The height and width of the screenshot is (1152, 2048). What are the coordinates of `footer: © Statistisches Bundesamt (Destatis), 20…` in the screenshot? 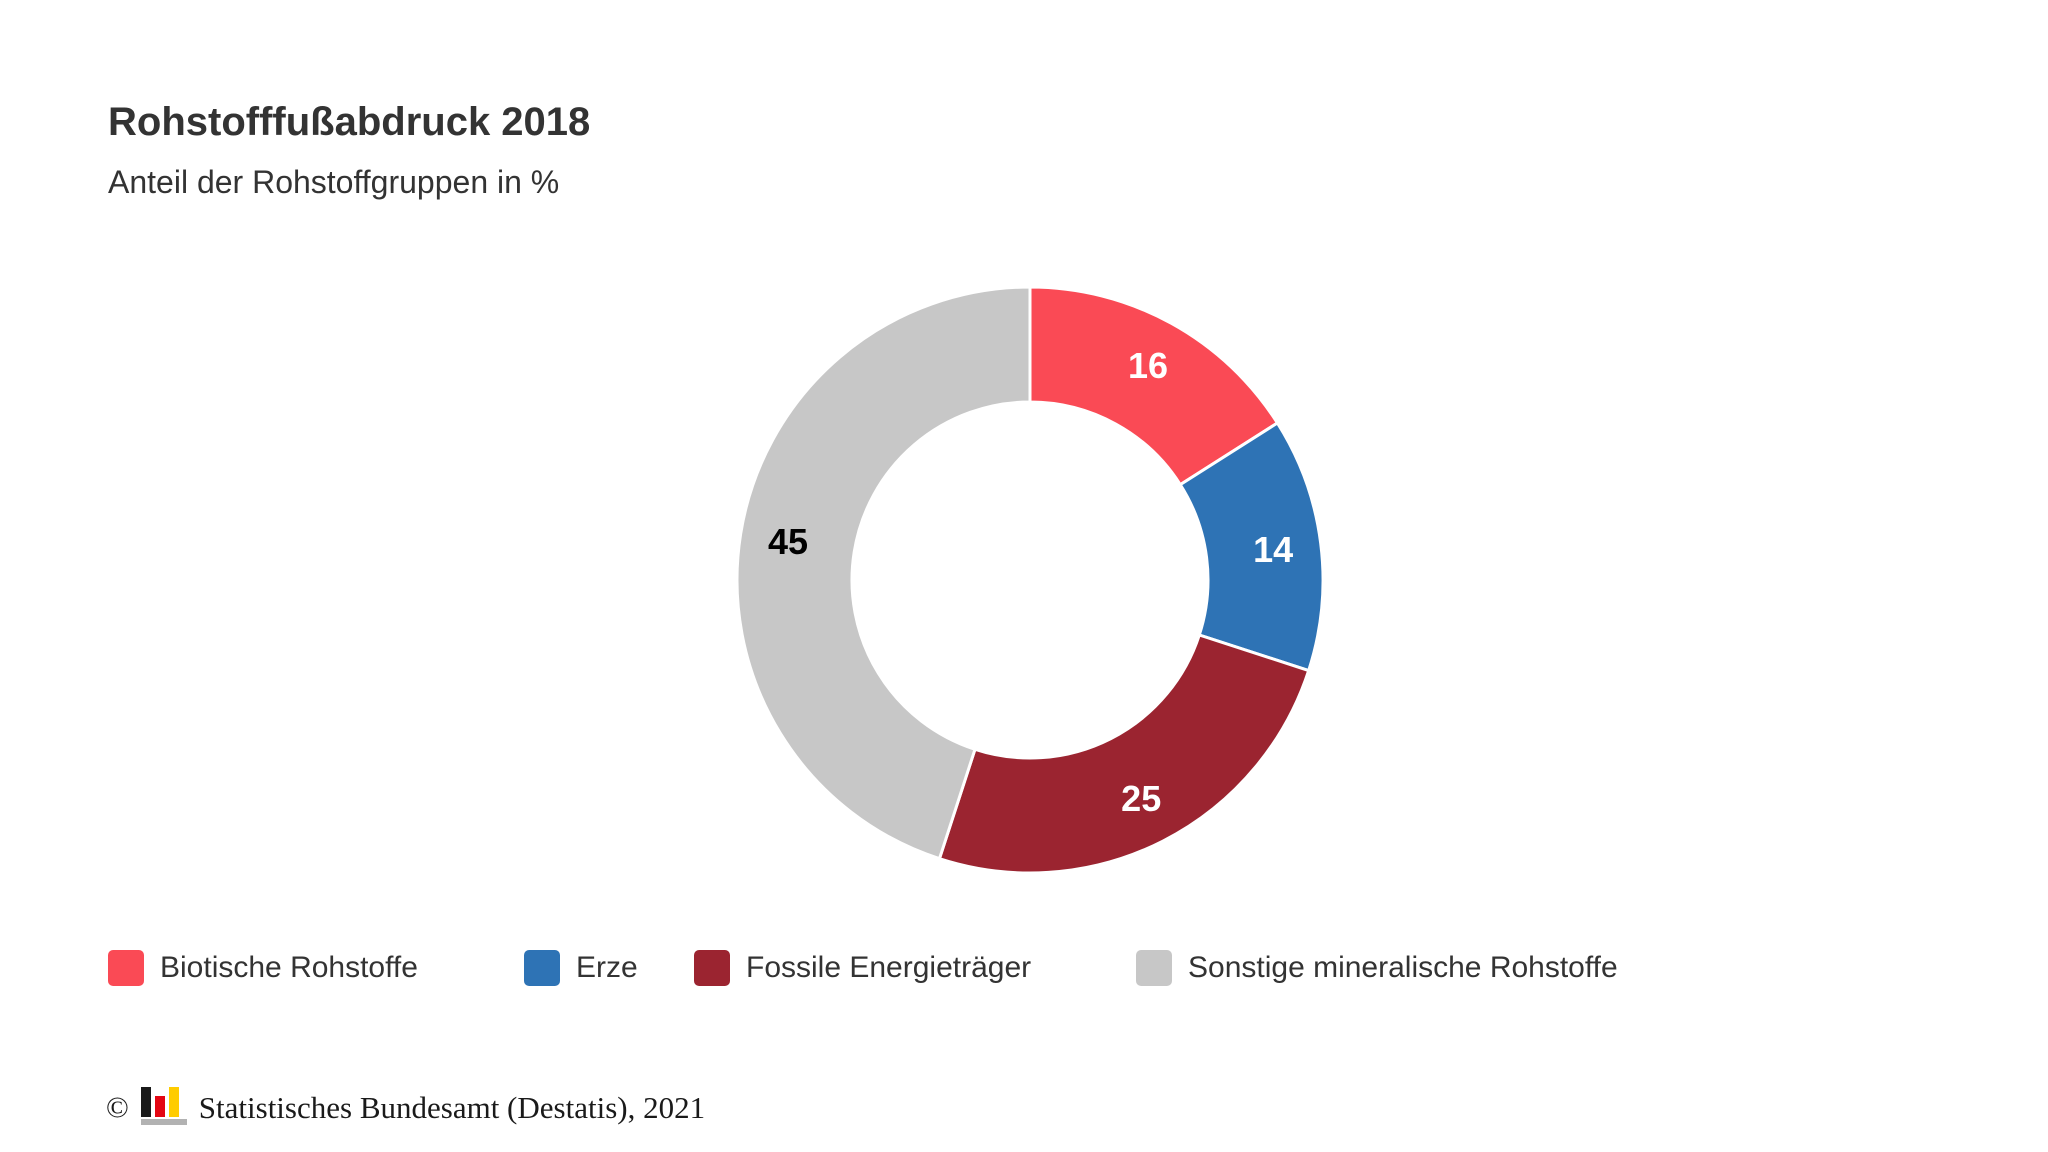 It's located at (405, 1104).